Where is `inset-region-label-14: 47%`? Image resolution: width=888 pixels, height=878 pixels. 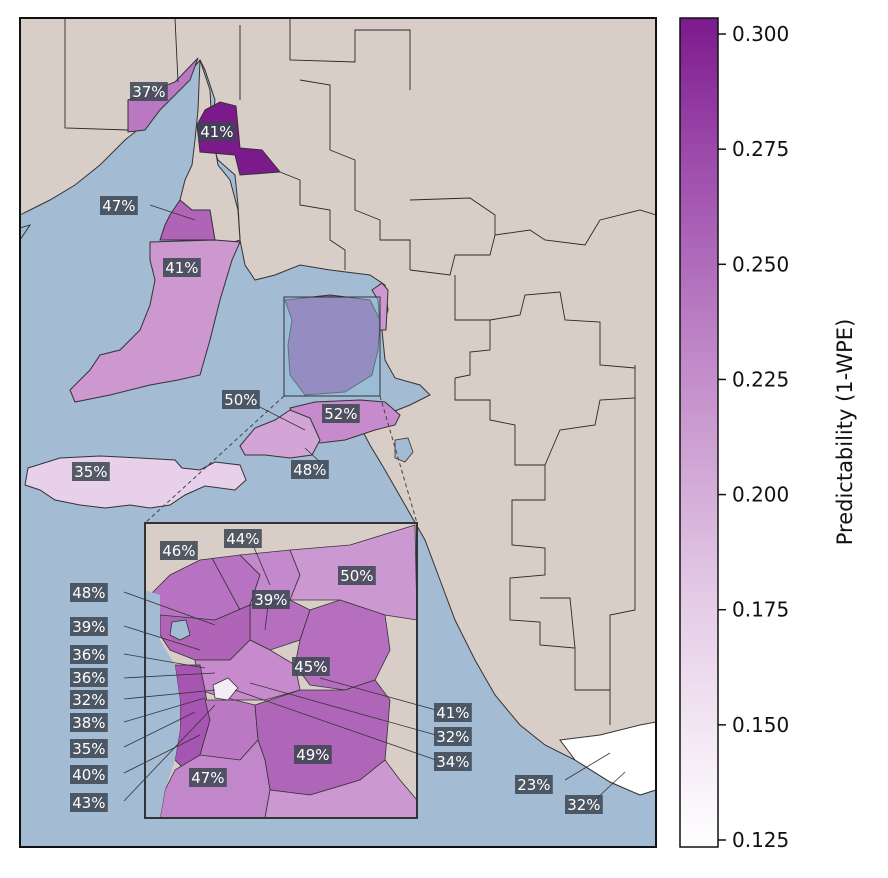
inset-region-label-14: 47% is located at coordinates (208, 777).